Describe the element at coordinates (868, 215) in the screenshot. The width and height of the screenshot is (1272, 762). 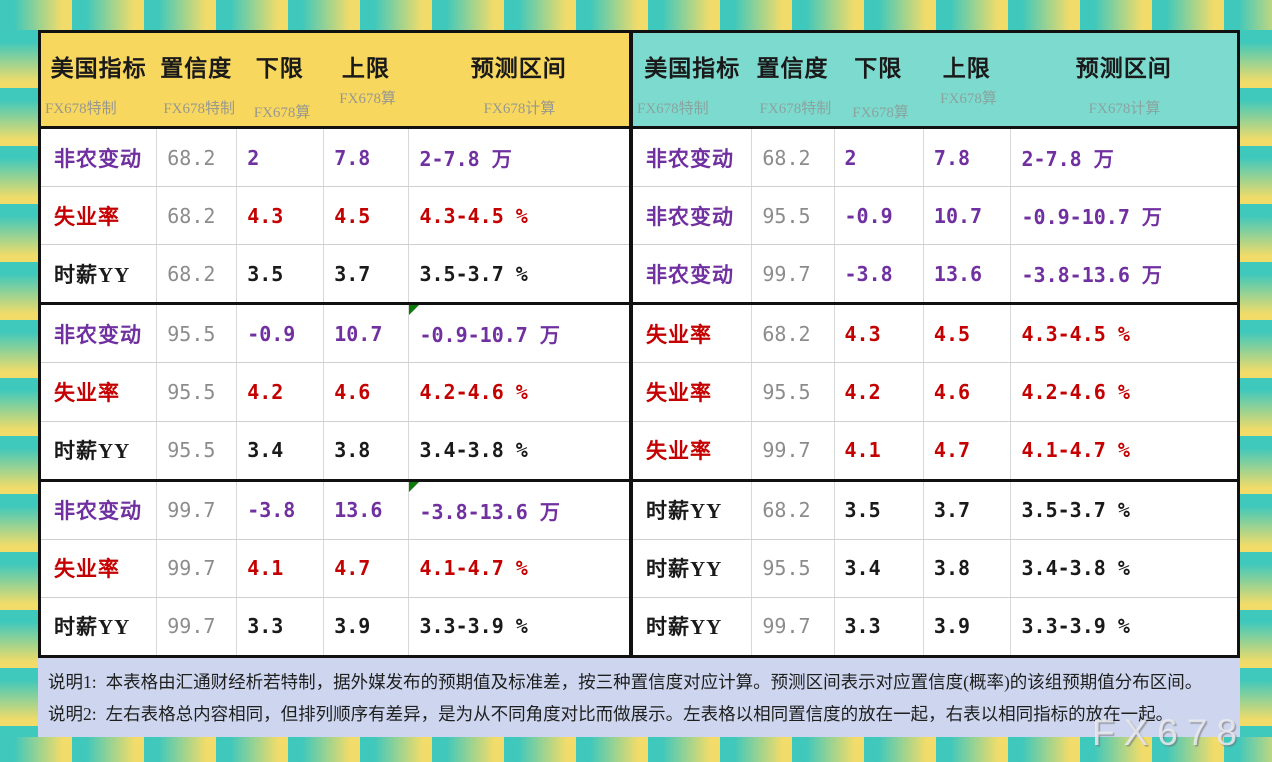
I see `lower-bound-cell-text: -0.9` at that location.